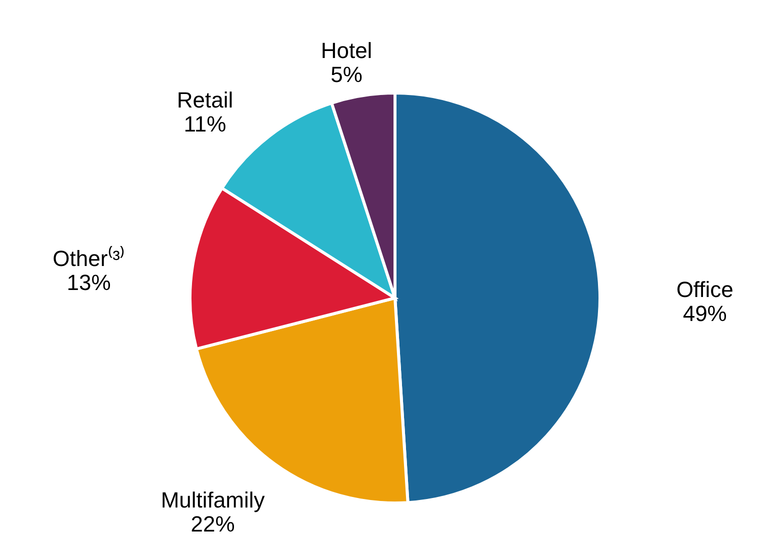  I want to click on slice-label: Retail, so click(205, 99).